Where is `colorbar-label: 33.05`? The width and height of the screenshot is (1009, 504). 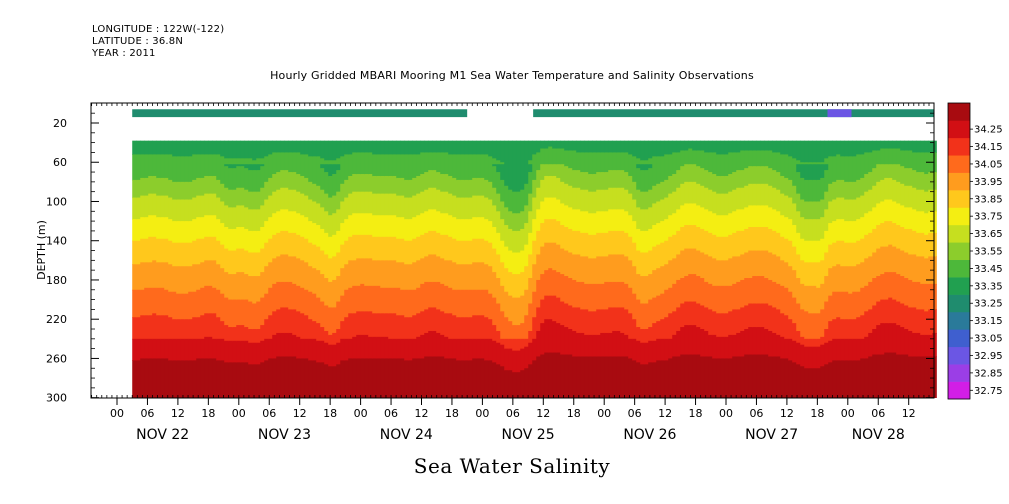
colorbar-label: 33.05 is located at coordinates (988, 339).